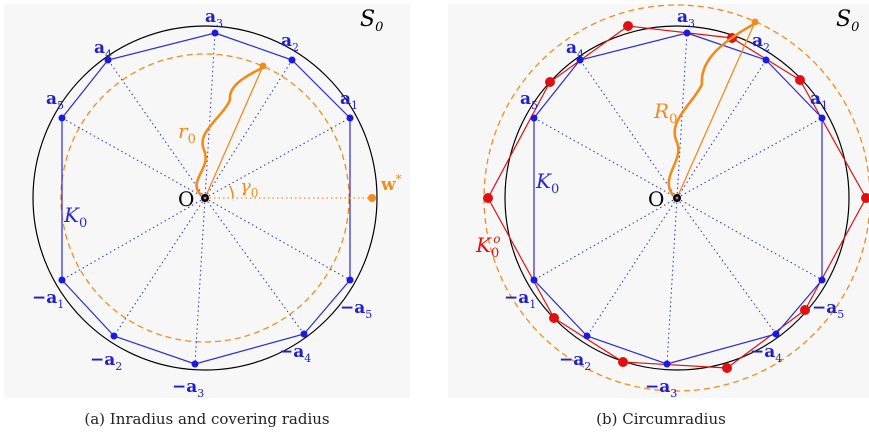 The height and width of the screenshot is (440, 869). What do you see at coordinates (231, 192) in the screenshot?
I see `gamma-angle-arc` at bounding box center [231, 192].